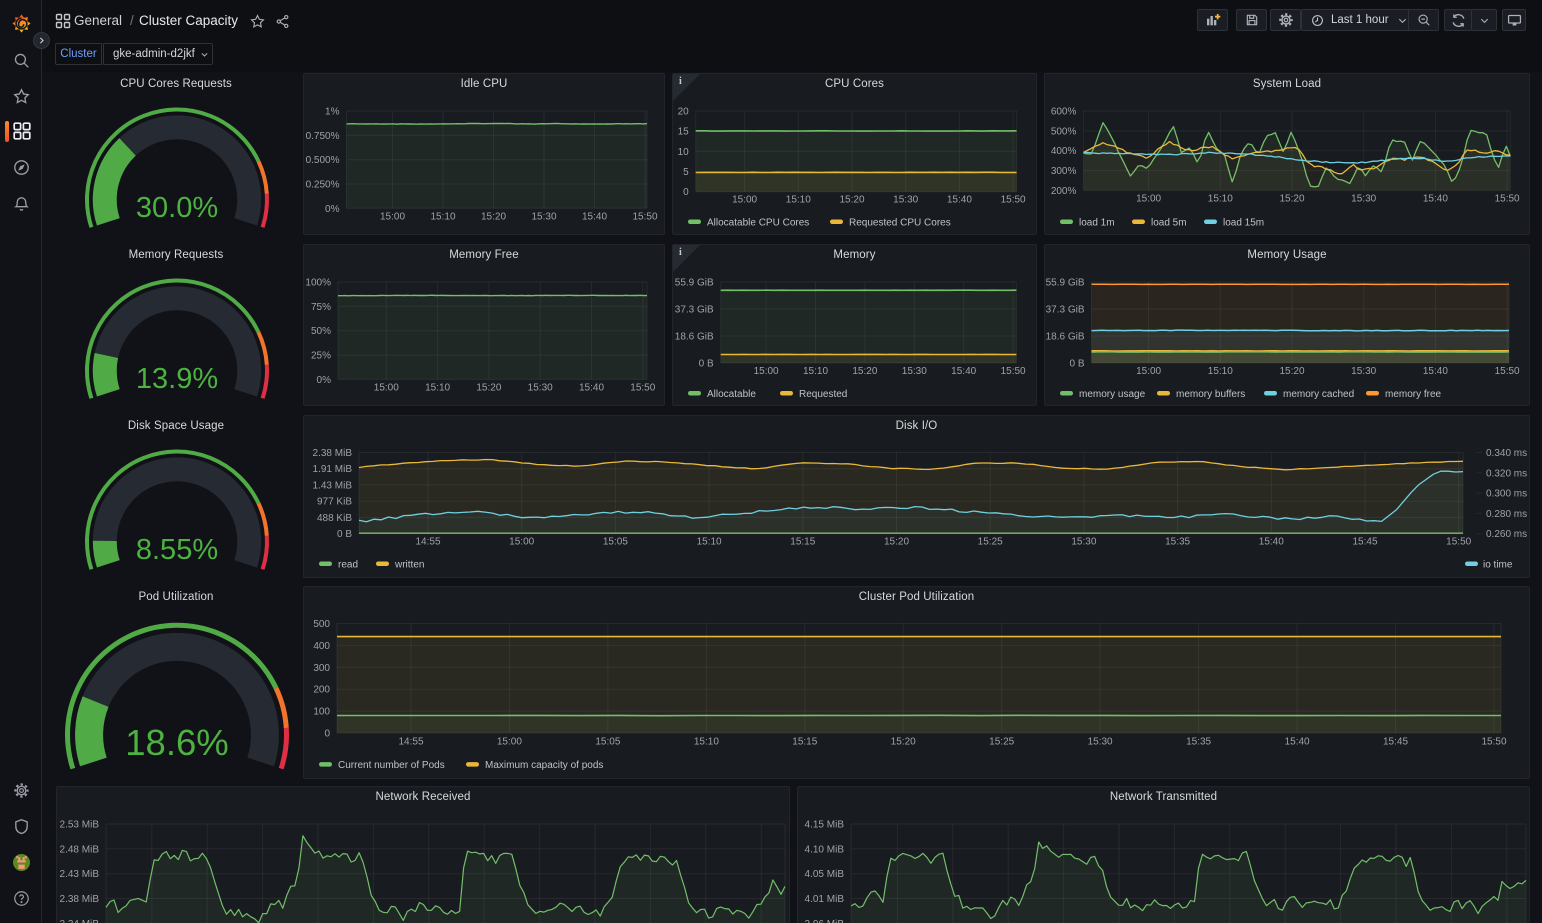  Describe the element at coordinates (1064, 151) in the screenshot. I see `svg-text: 400%` at that location.